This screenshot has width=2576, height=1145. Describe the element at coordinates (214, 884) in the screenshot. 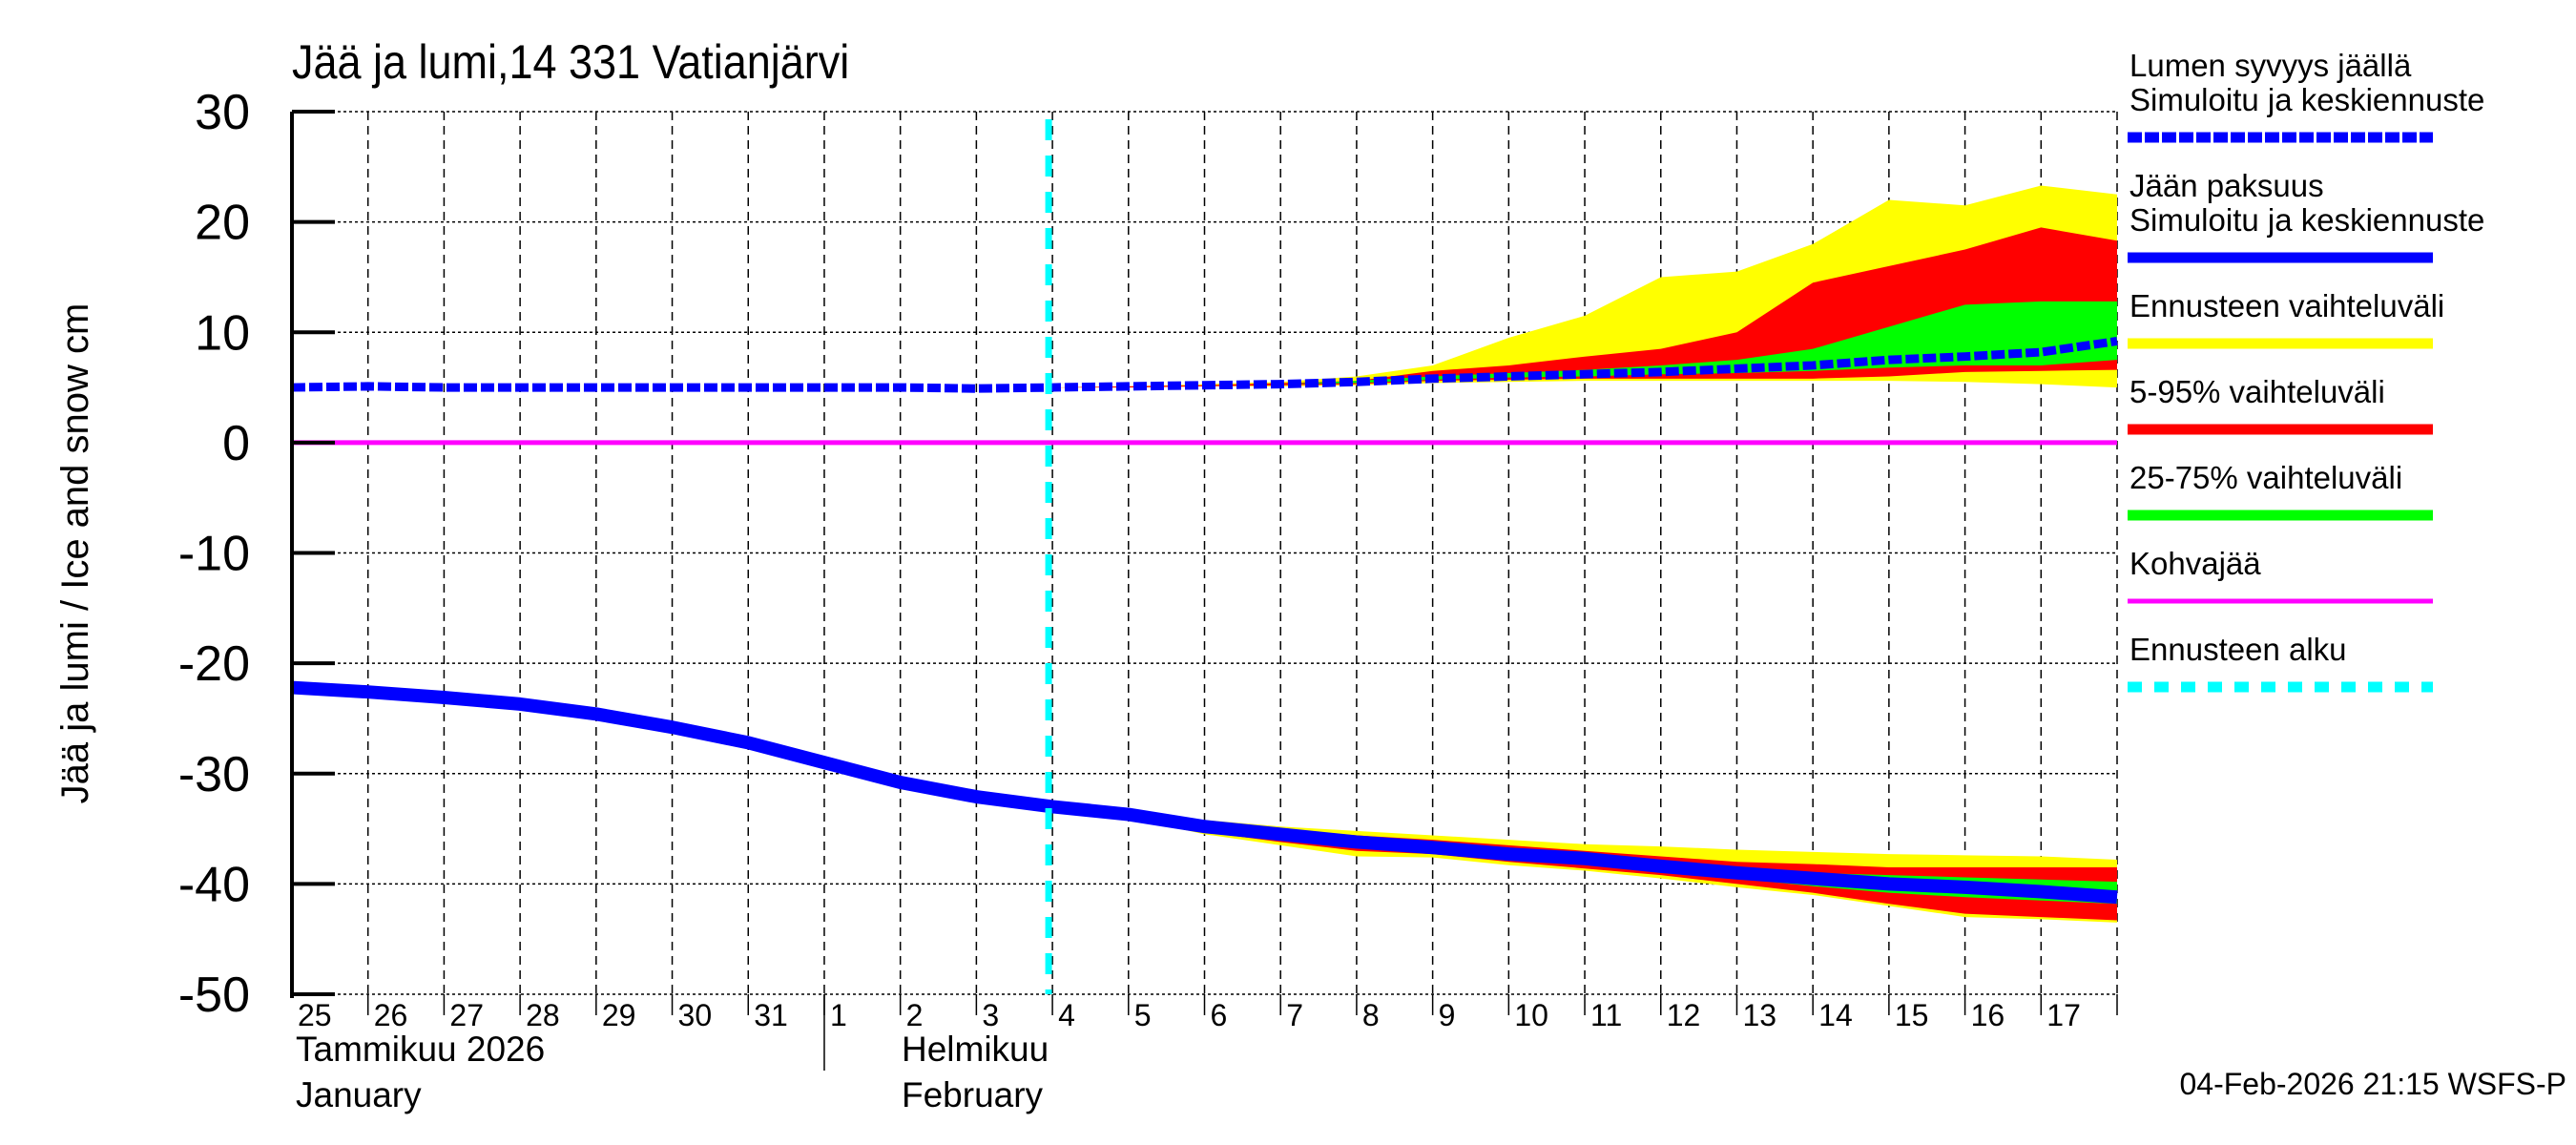

I see `y-tick-label: -40` at that location.